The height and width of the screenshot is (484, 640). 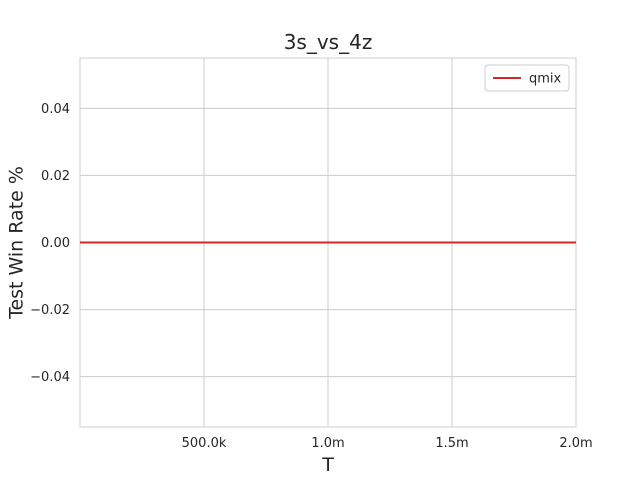 I want to click on chart-title: 3s_vs_4z, so click(x=328, y=42).